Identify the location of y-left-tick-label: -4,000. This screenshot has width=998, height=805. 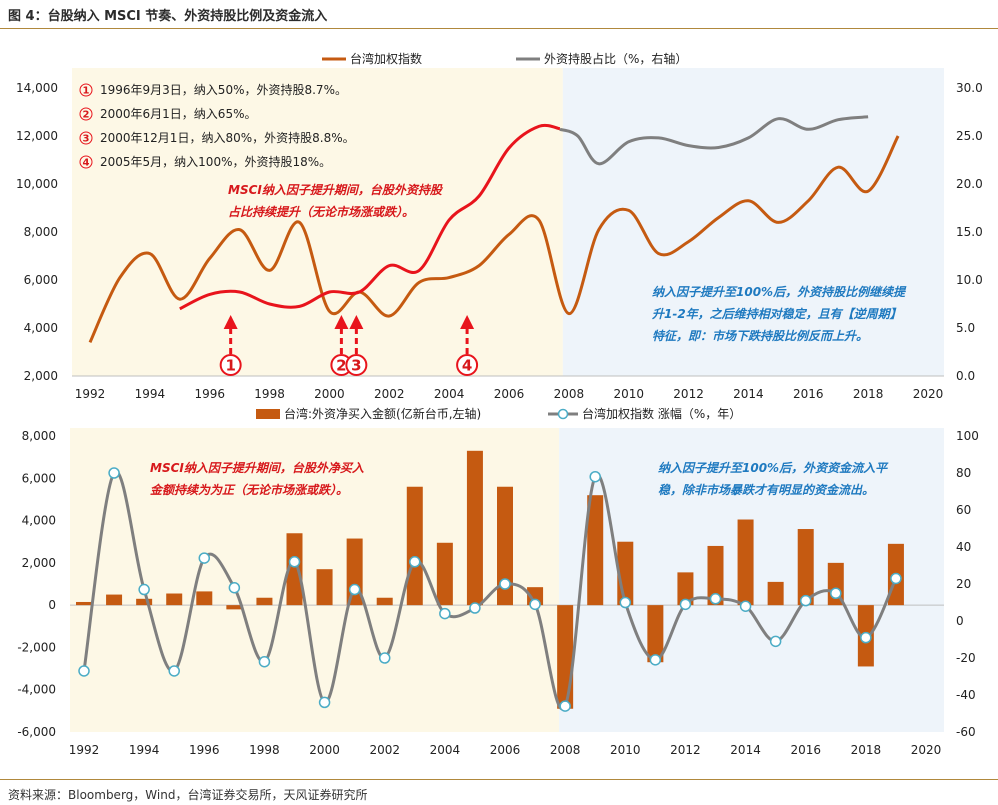
(36, 690).